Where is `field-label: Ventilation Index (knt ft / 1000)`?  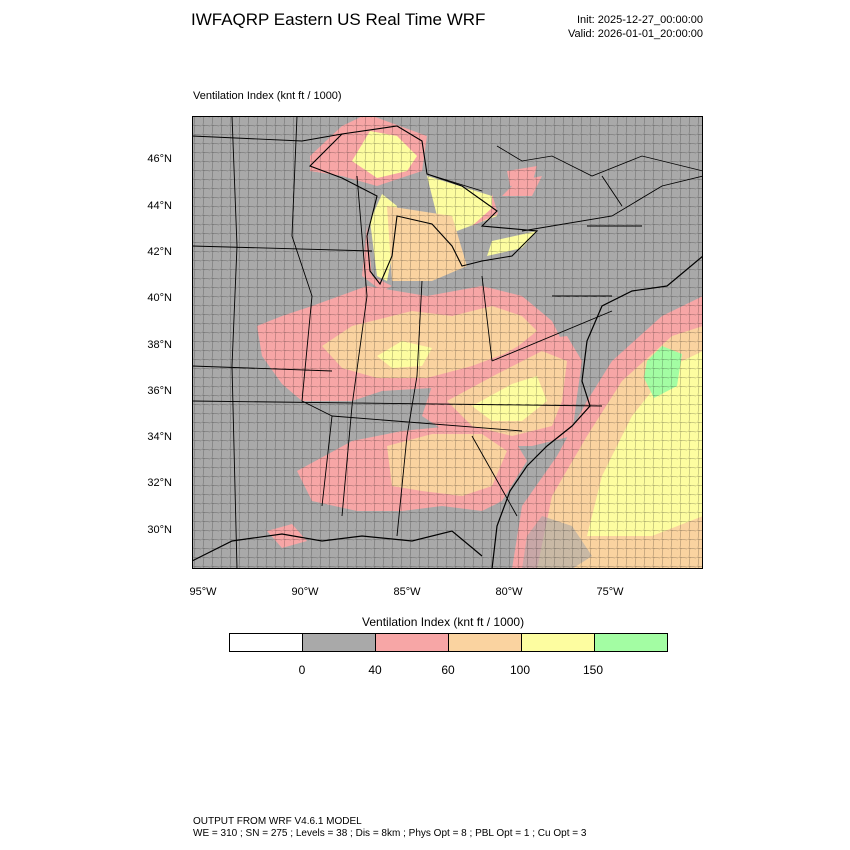 field-label: Ventilation Index (knt ft / 1000) is located at coordinates (267, 96).